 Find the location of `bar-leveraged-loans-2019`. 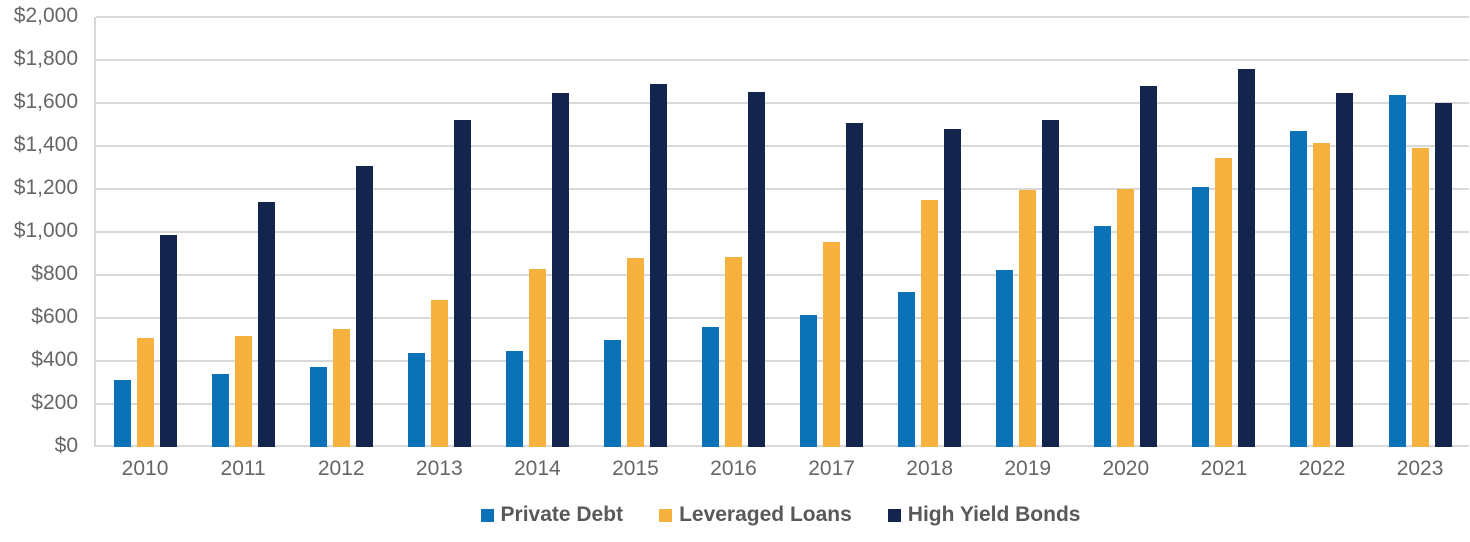

bar-leveraged-loans-2019 is located at coordinates (1028, 318).